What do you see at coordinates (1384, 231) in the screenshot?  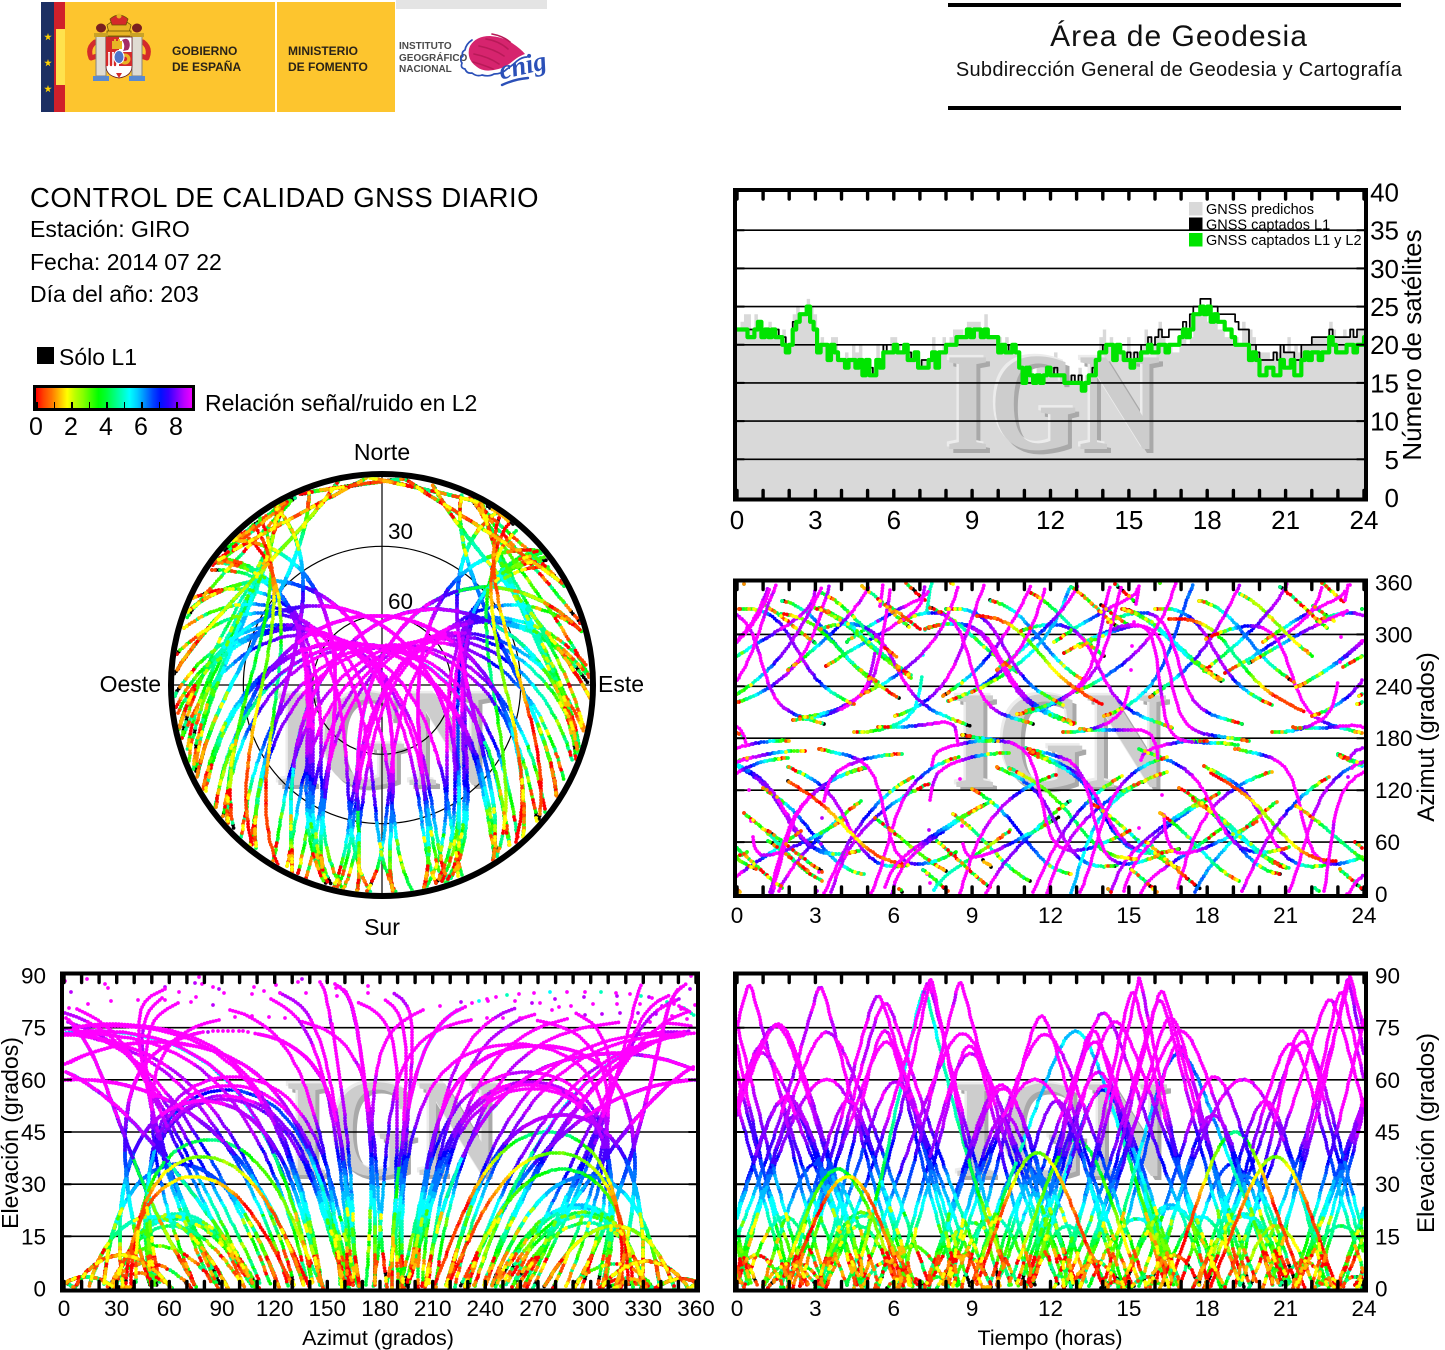 I see `svg-text: 35` at bounding box center [1384, 231].